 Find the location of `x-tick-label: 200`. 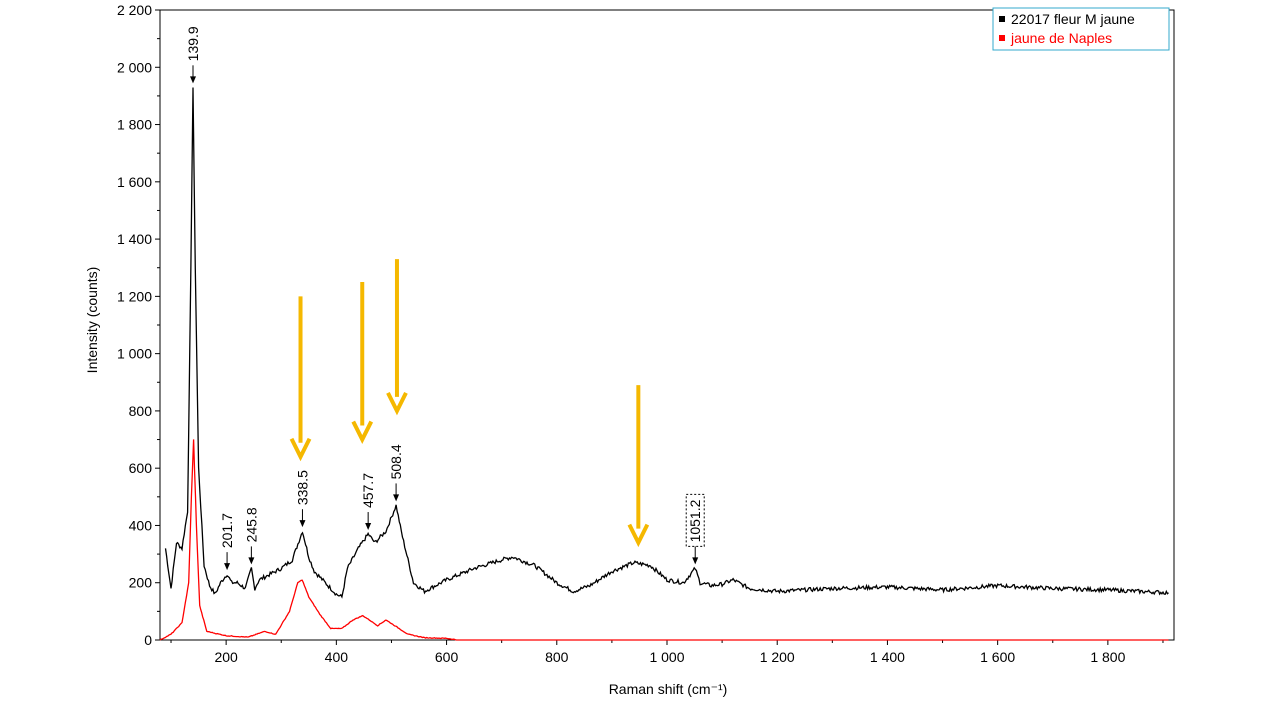

x-tick-label: 200 is located at coordinates (226, 657).